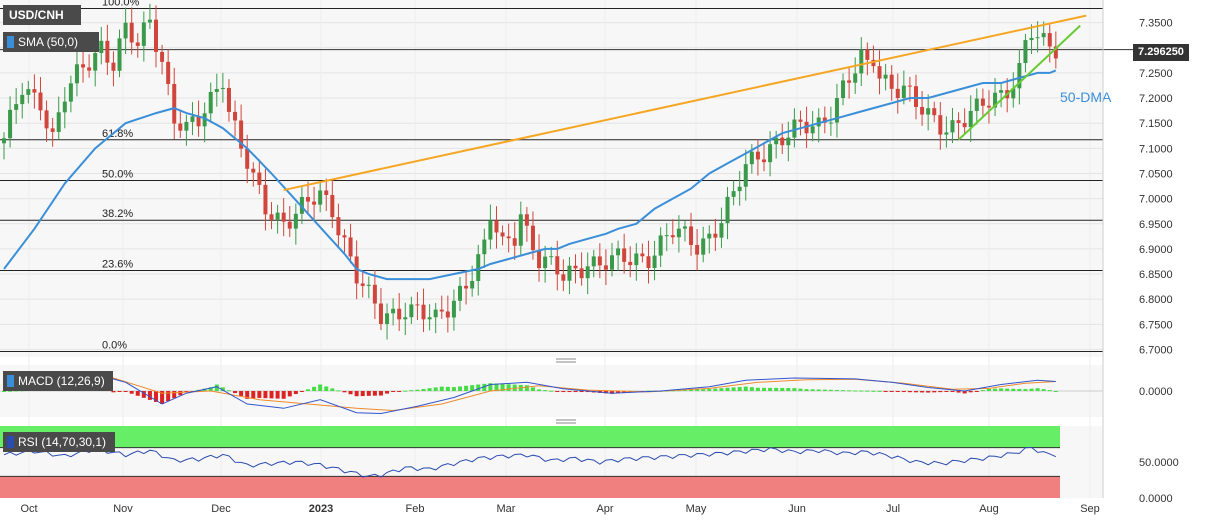 The width and height of the screenshot is (1207, 521). I want to click on time-tick-label: Oct, so click(28, 509).